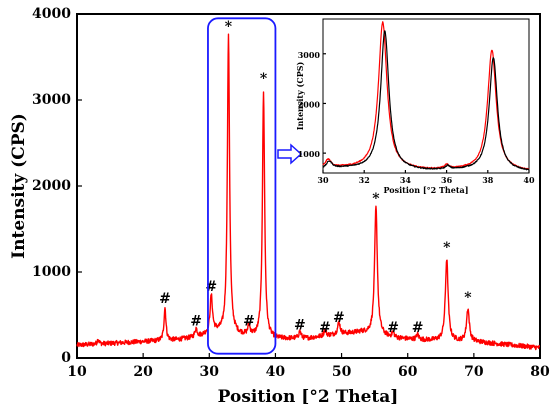 The height and width of the screenshot is (412, 550). What do you see at coordinates (364, 180) in the screenshot?
I see `x-tick-label: 32` at bounding box center [364, 180].